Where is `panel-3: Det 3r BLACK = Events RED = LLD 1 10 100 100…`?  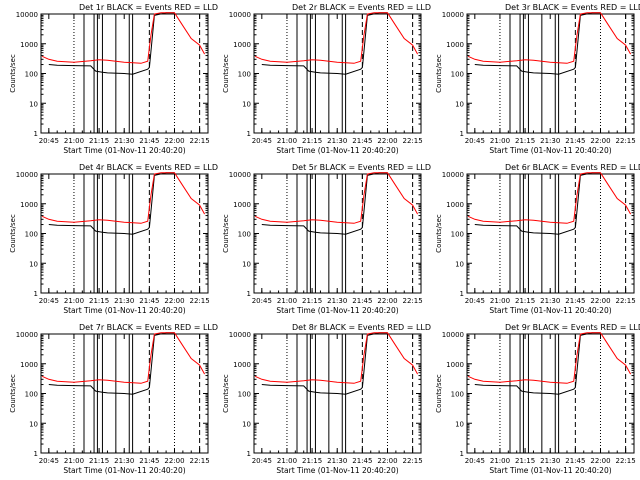
panel-3: Det 3r BLACK = Events RED = LLD 1 10 100 100… is located at coordinates (537, 79).